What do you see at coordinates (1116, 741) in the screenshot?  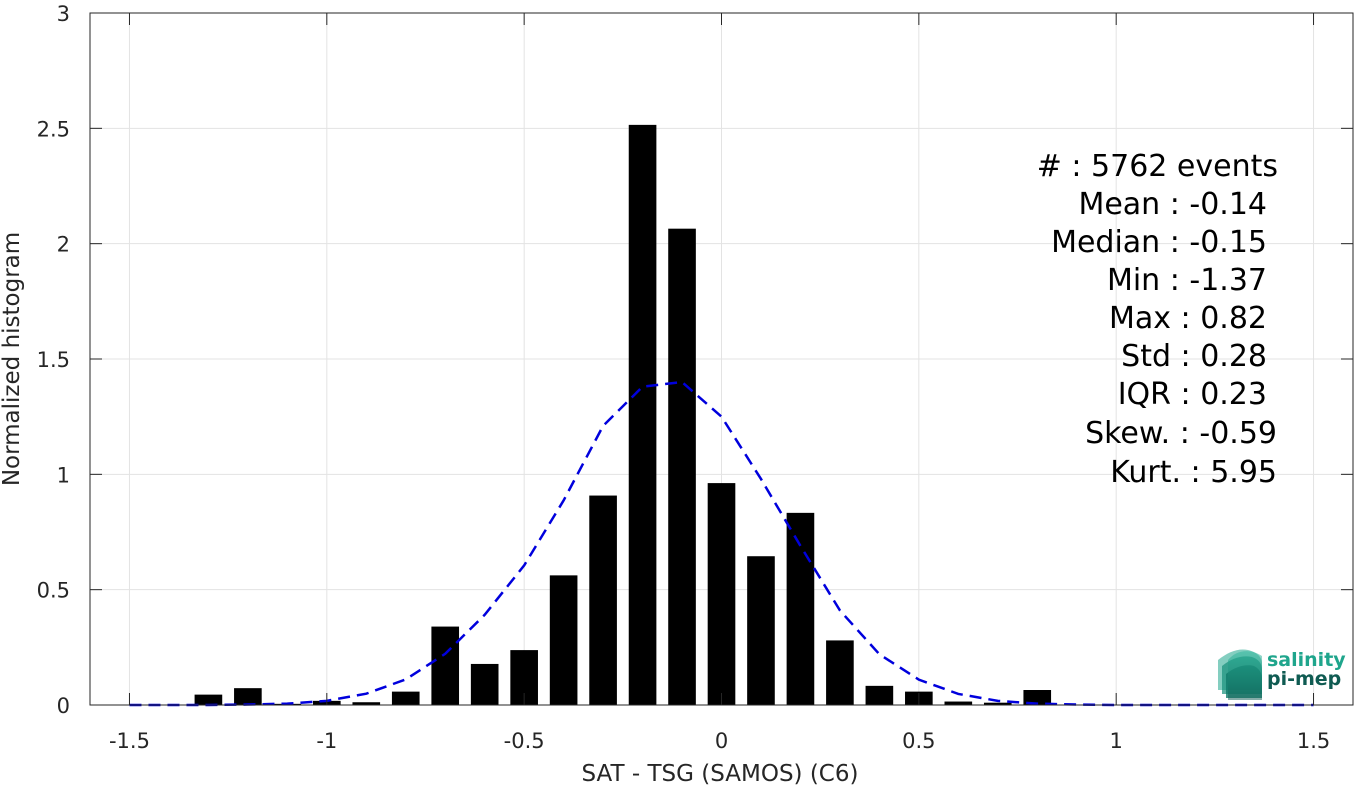 I see `x-tick-label: 1` at bounding box center [1116, 741].